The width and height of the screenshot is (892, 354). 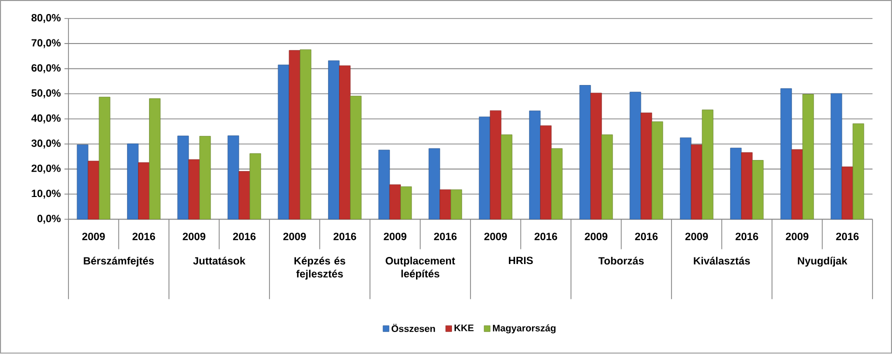 I want to click on y-tick-label: 30,0%, so click(x=46, y=144).